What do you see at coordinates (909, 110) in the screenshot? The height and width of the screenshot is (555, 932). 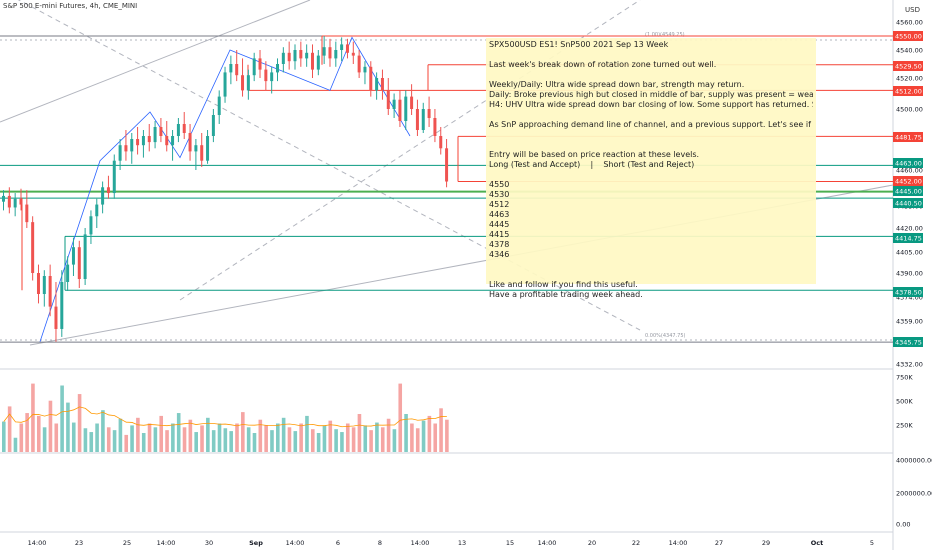 I see `price-tick-label: 4500.00` at bounding box center [909, 110].